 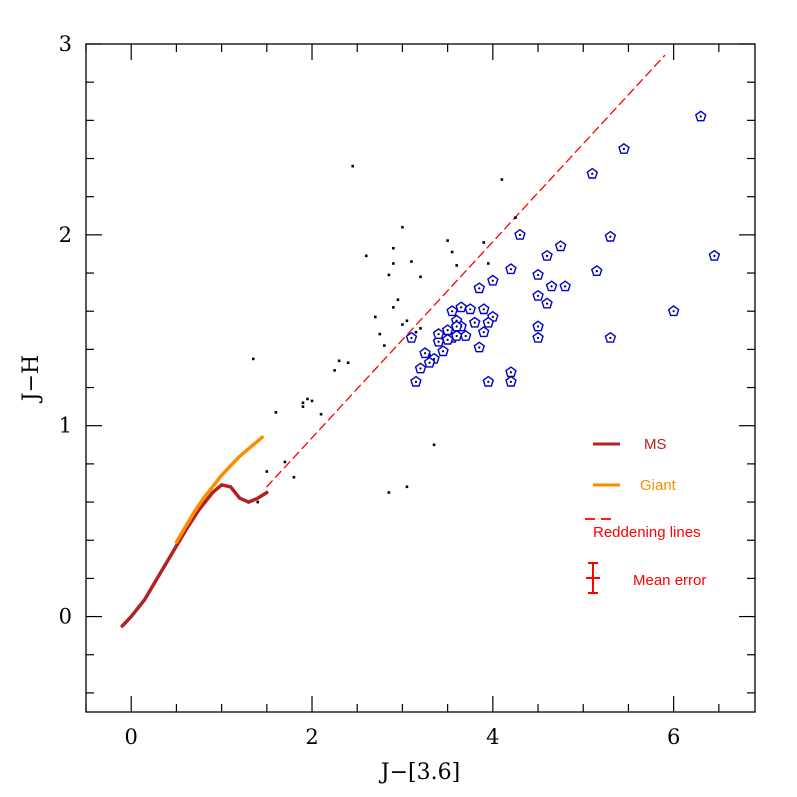 What do you see at coordinates (65, 617) in the screenshot?
I see `y-tick-label: 0` at bounding box center [65, 617].